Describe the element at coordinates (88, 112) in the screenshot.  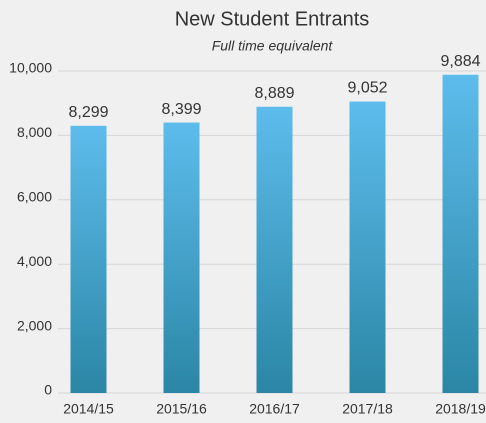
I see `value-label: 8,299` at that location.